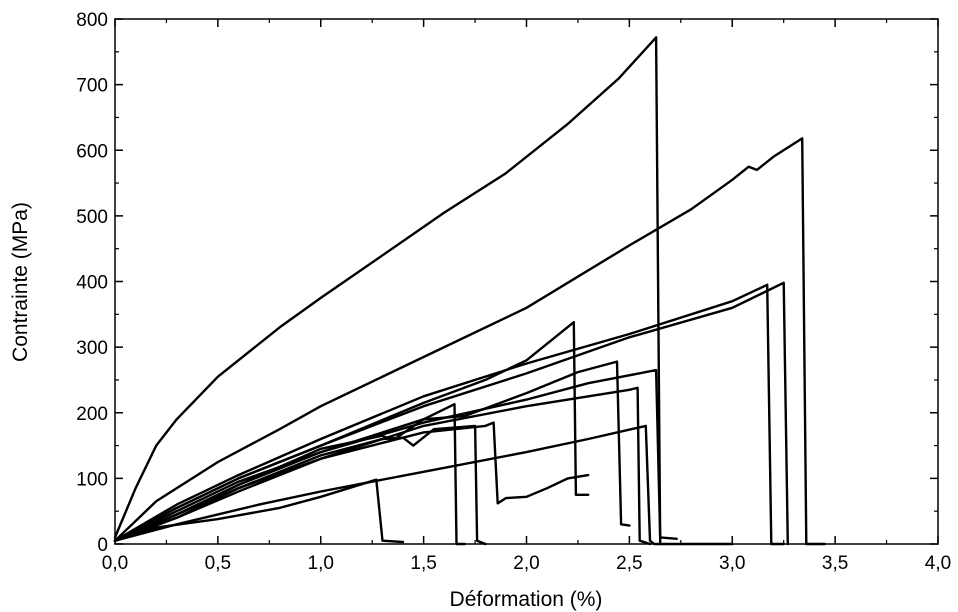 This screenshot has height=612, width=958. I want to click on x-tick-label: 0,5, so click(218, 563).